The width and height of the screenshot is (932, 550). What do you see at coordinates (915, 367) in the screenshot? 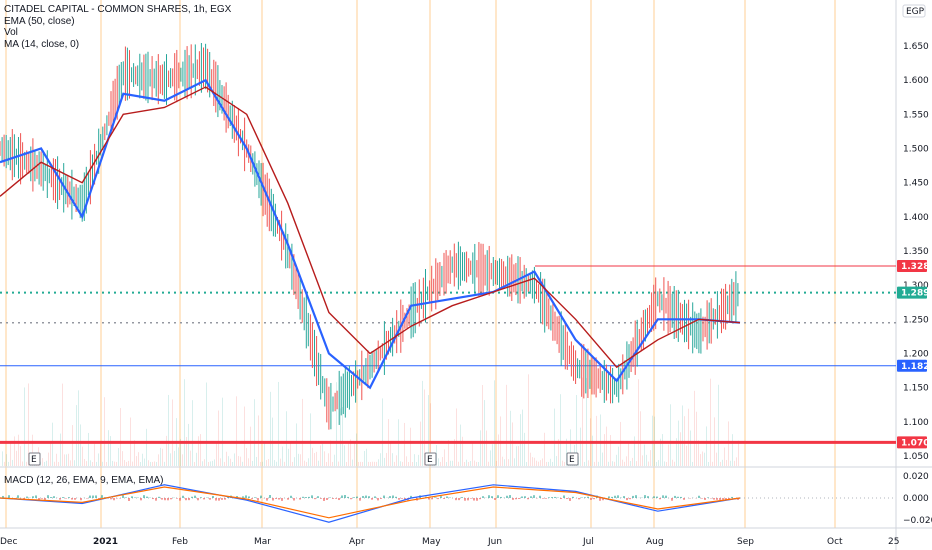
I see `price-tag-label: 1.182` at bounding box center [915, 367].